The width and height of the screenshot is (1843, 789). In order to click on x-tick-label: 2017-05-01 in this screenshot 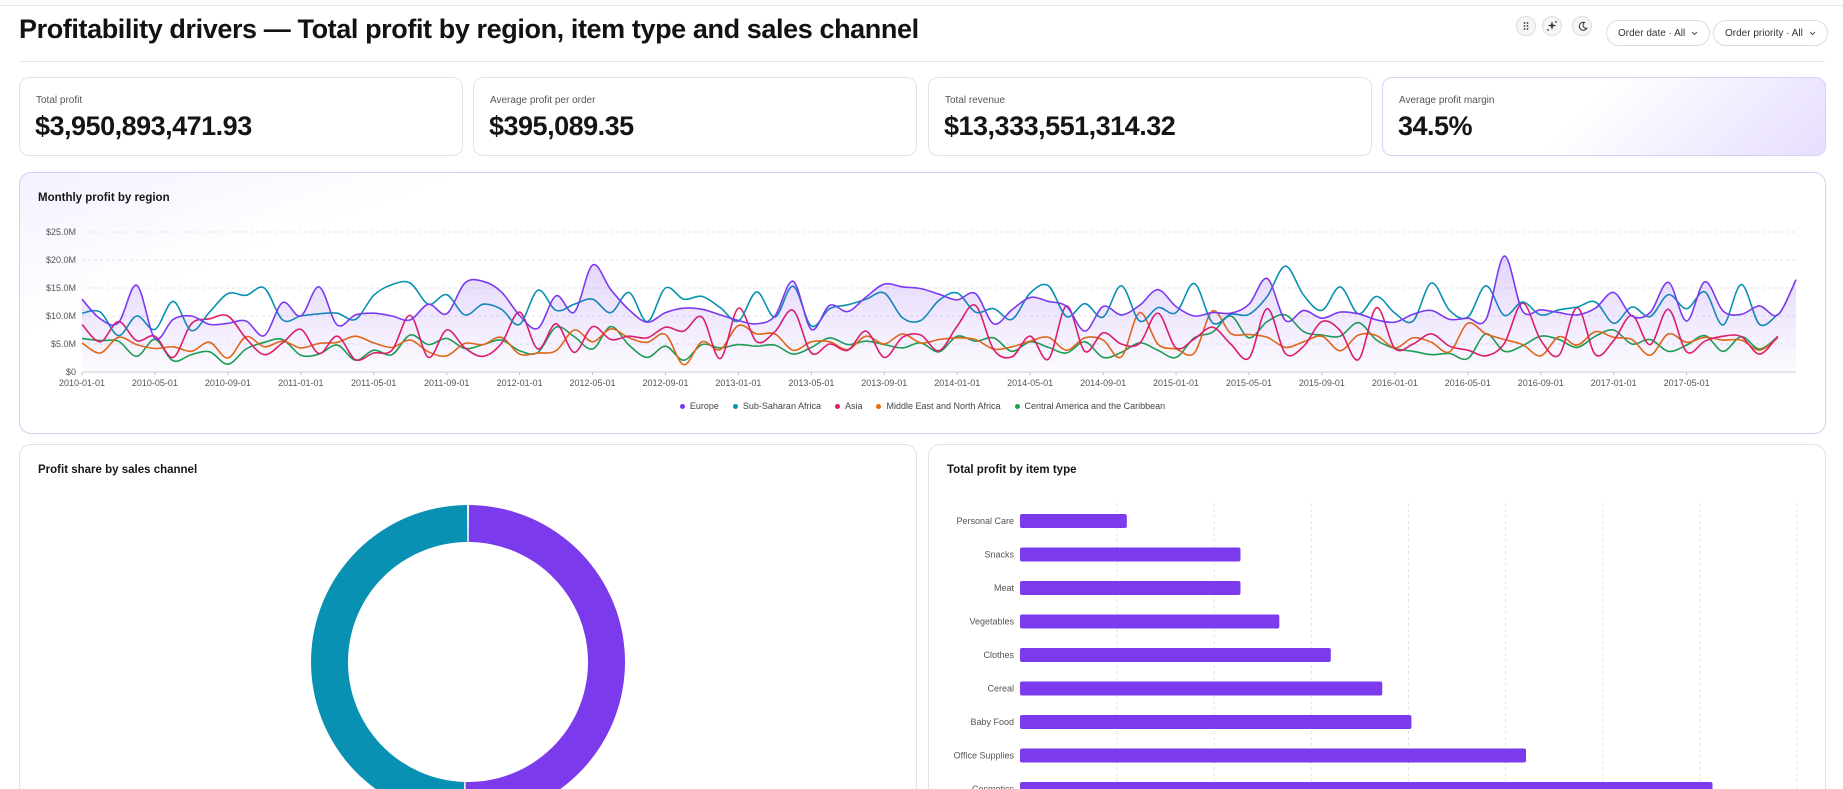, I will do `click(1687, 383)`.